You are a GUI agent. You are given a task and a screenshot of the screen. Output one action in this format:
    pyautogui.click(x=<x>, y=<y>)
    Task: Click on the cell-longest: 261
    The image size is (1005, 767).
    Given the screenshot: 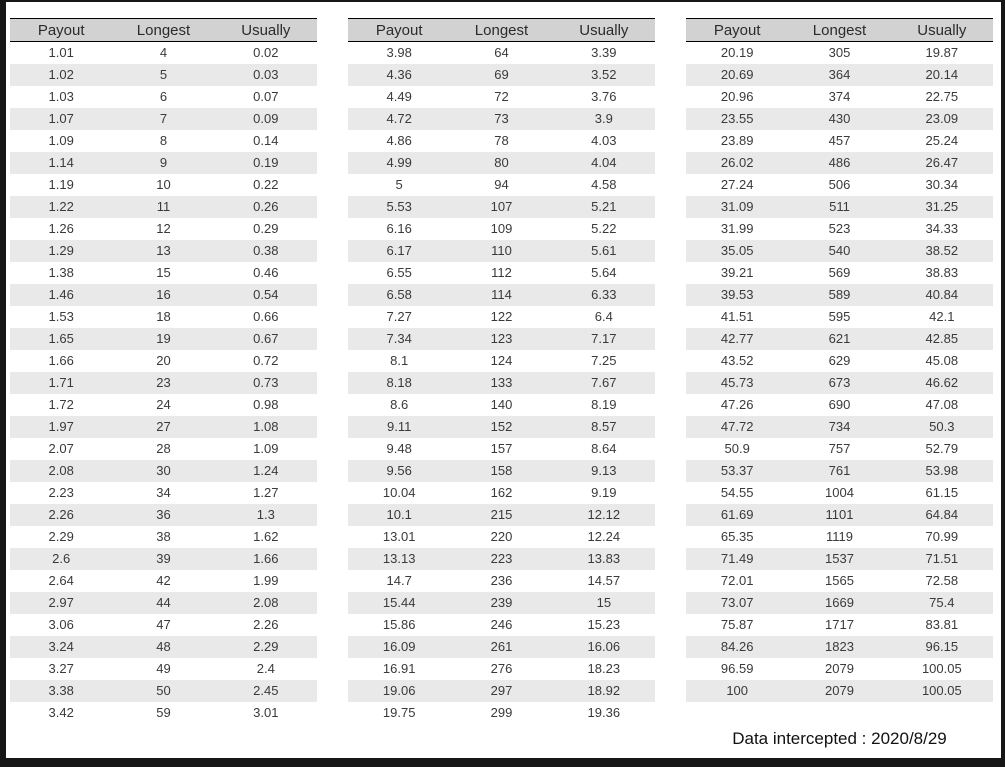 What is the action you would take?
    pyautogui.click(x=501, y=646)
    